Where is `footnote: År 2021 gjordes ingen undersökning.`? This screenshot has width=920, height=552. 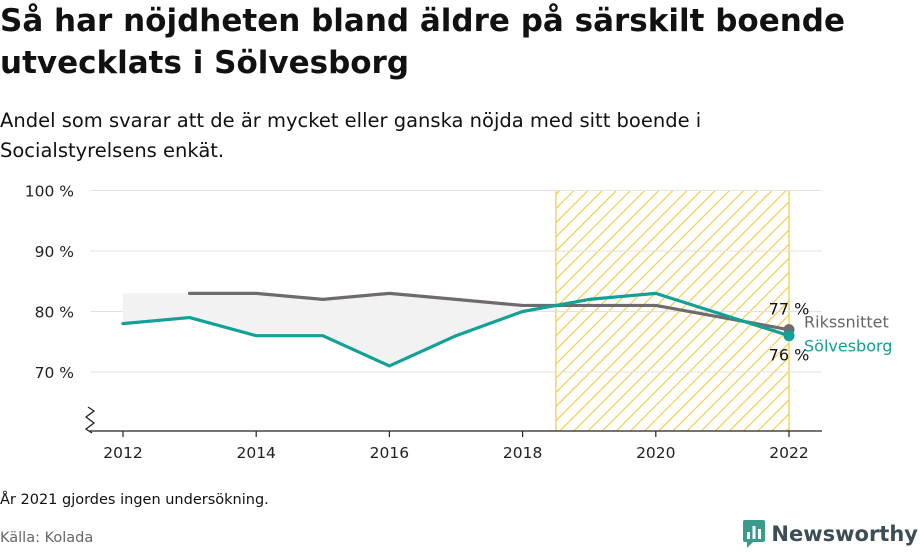
footnote: År 2021 gjordes ingen undersökning. is located at coordinates (134, 500).